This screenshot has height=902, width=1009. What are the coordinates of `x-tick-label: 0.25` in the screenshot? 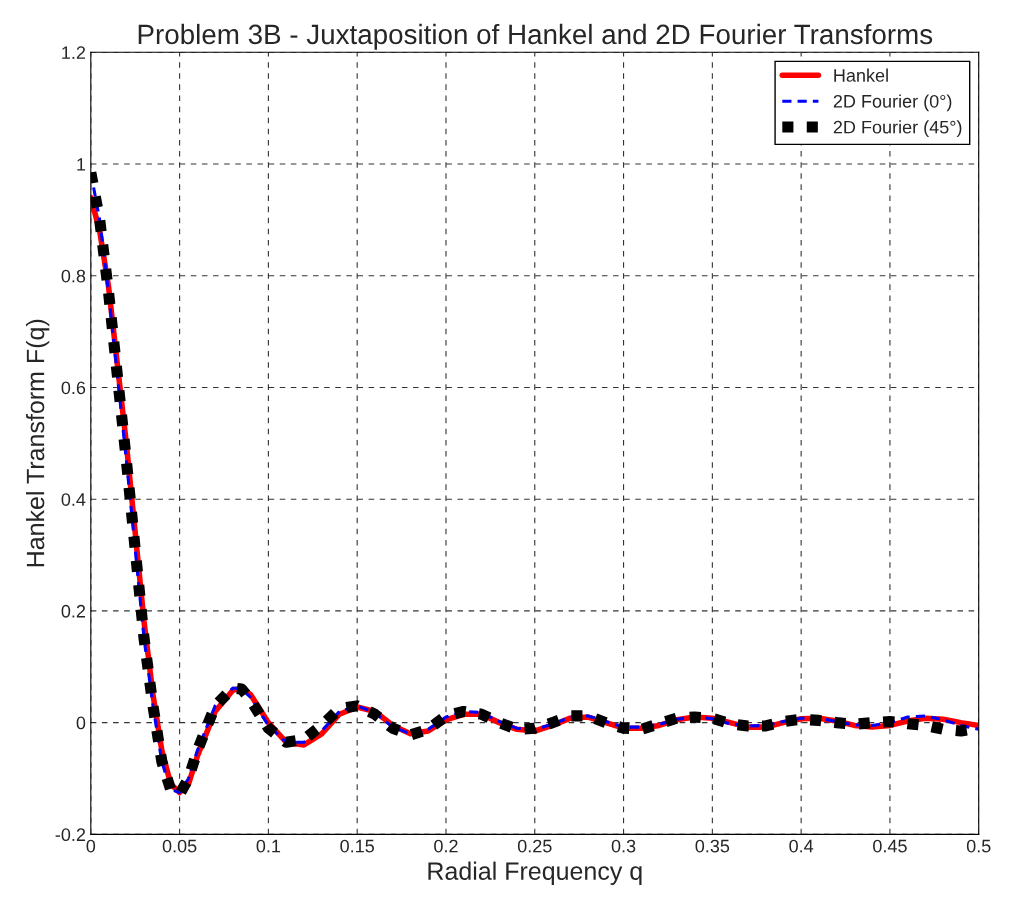 It's located at (534, 846).